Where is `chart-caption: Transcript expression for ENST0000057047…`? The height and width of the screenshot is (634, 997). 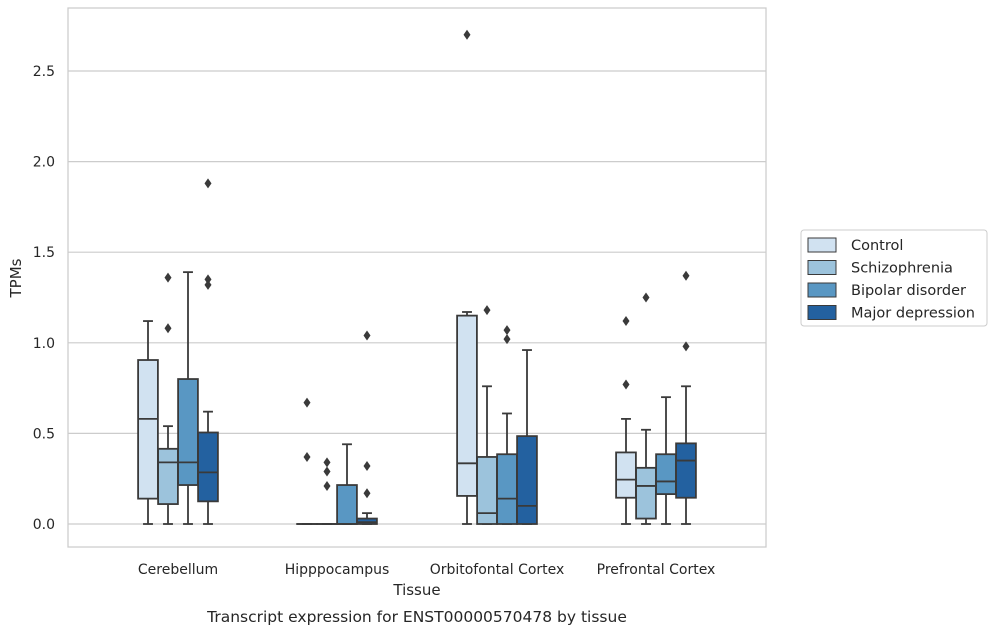
chart-caption: Transcript expression for ENST0000057047… is located at coordinates (416, 617).